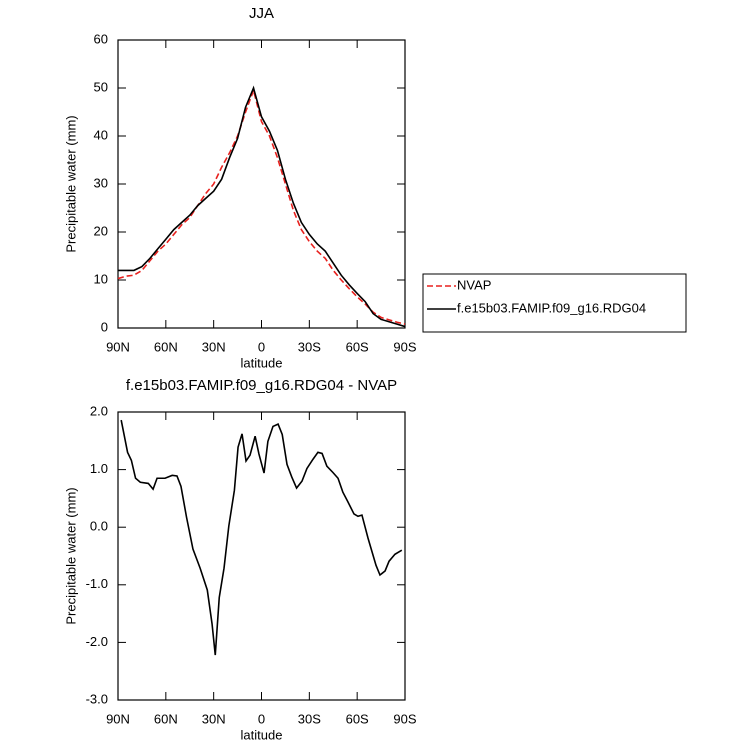 This screenshot has height=752, width=733. What do you see at coordinates (99, 410) in the screenshot?
I see `y-tick-label: 2.0` at bounding box center [99, 410].